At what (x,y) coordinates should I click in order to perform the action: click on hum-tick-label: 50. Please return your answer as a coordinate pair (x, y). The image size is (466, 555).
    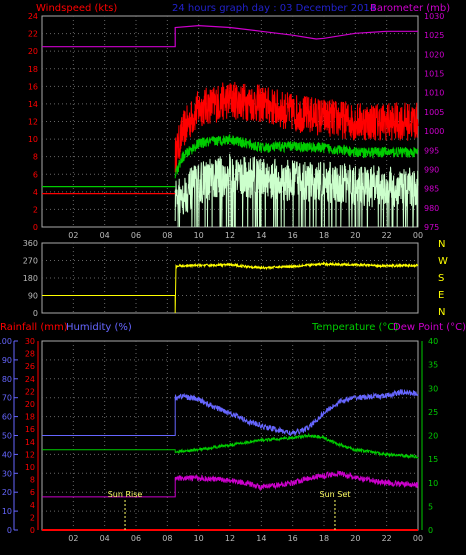
    Looking at the image, I should click on (7, 436).